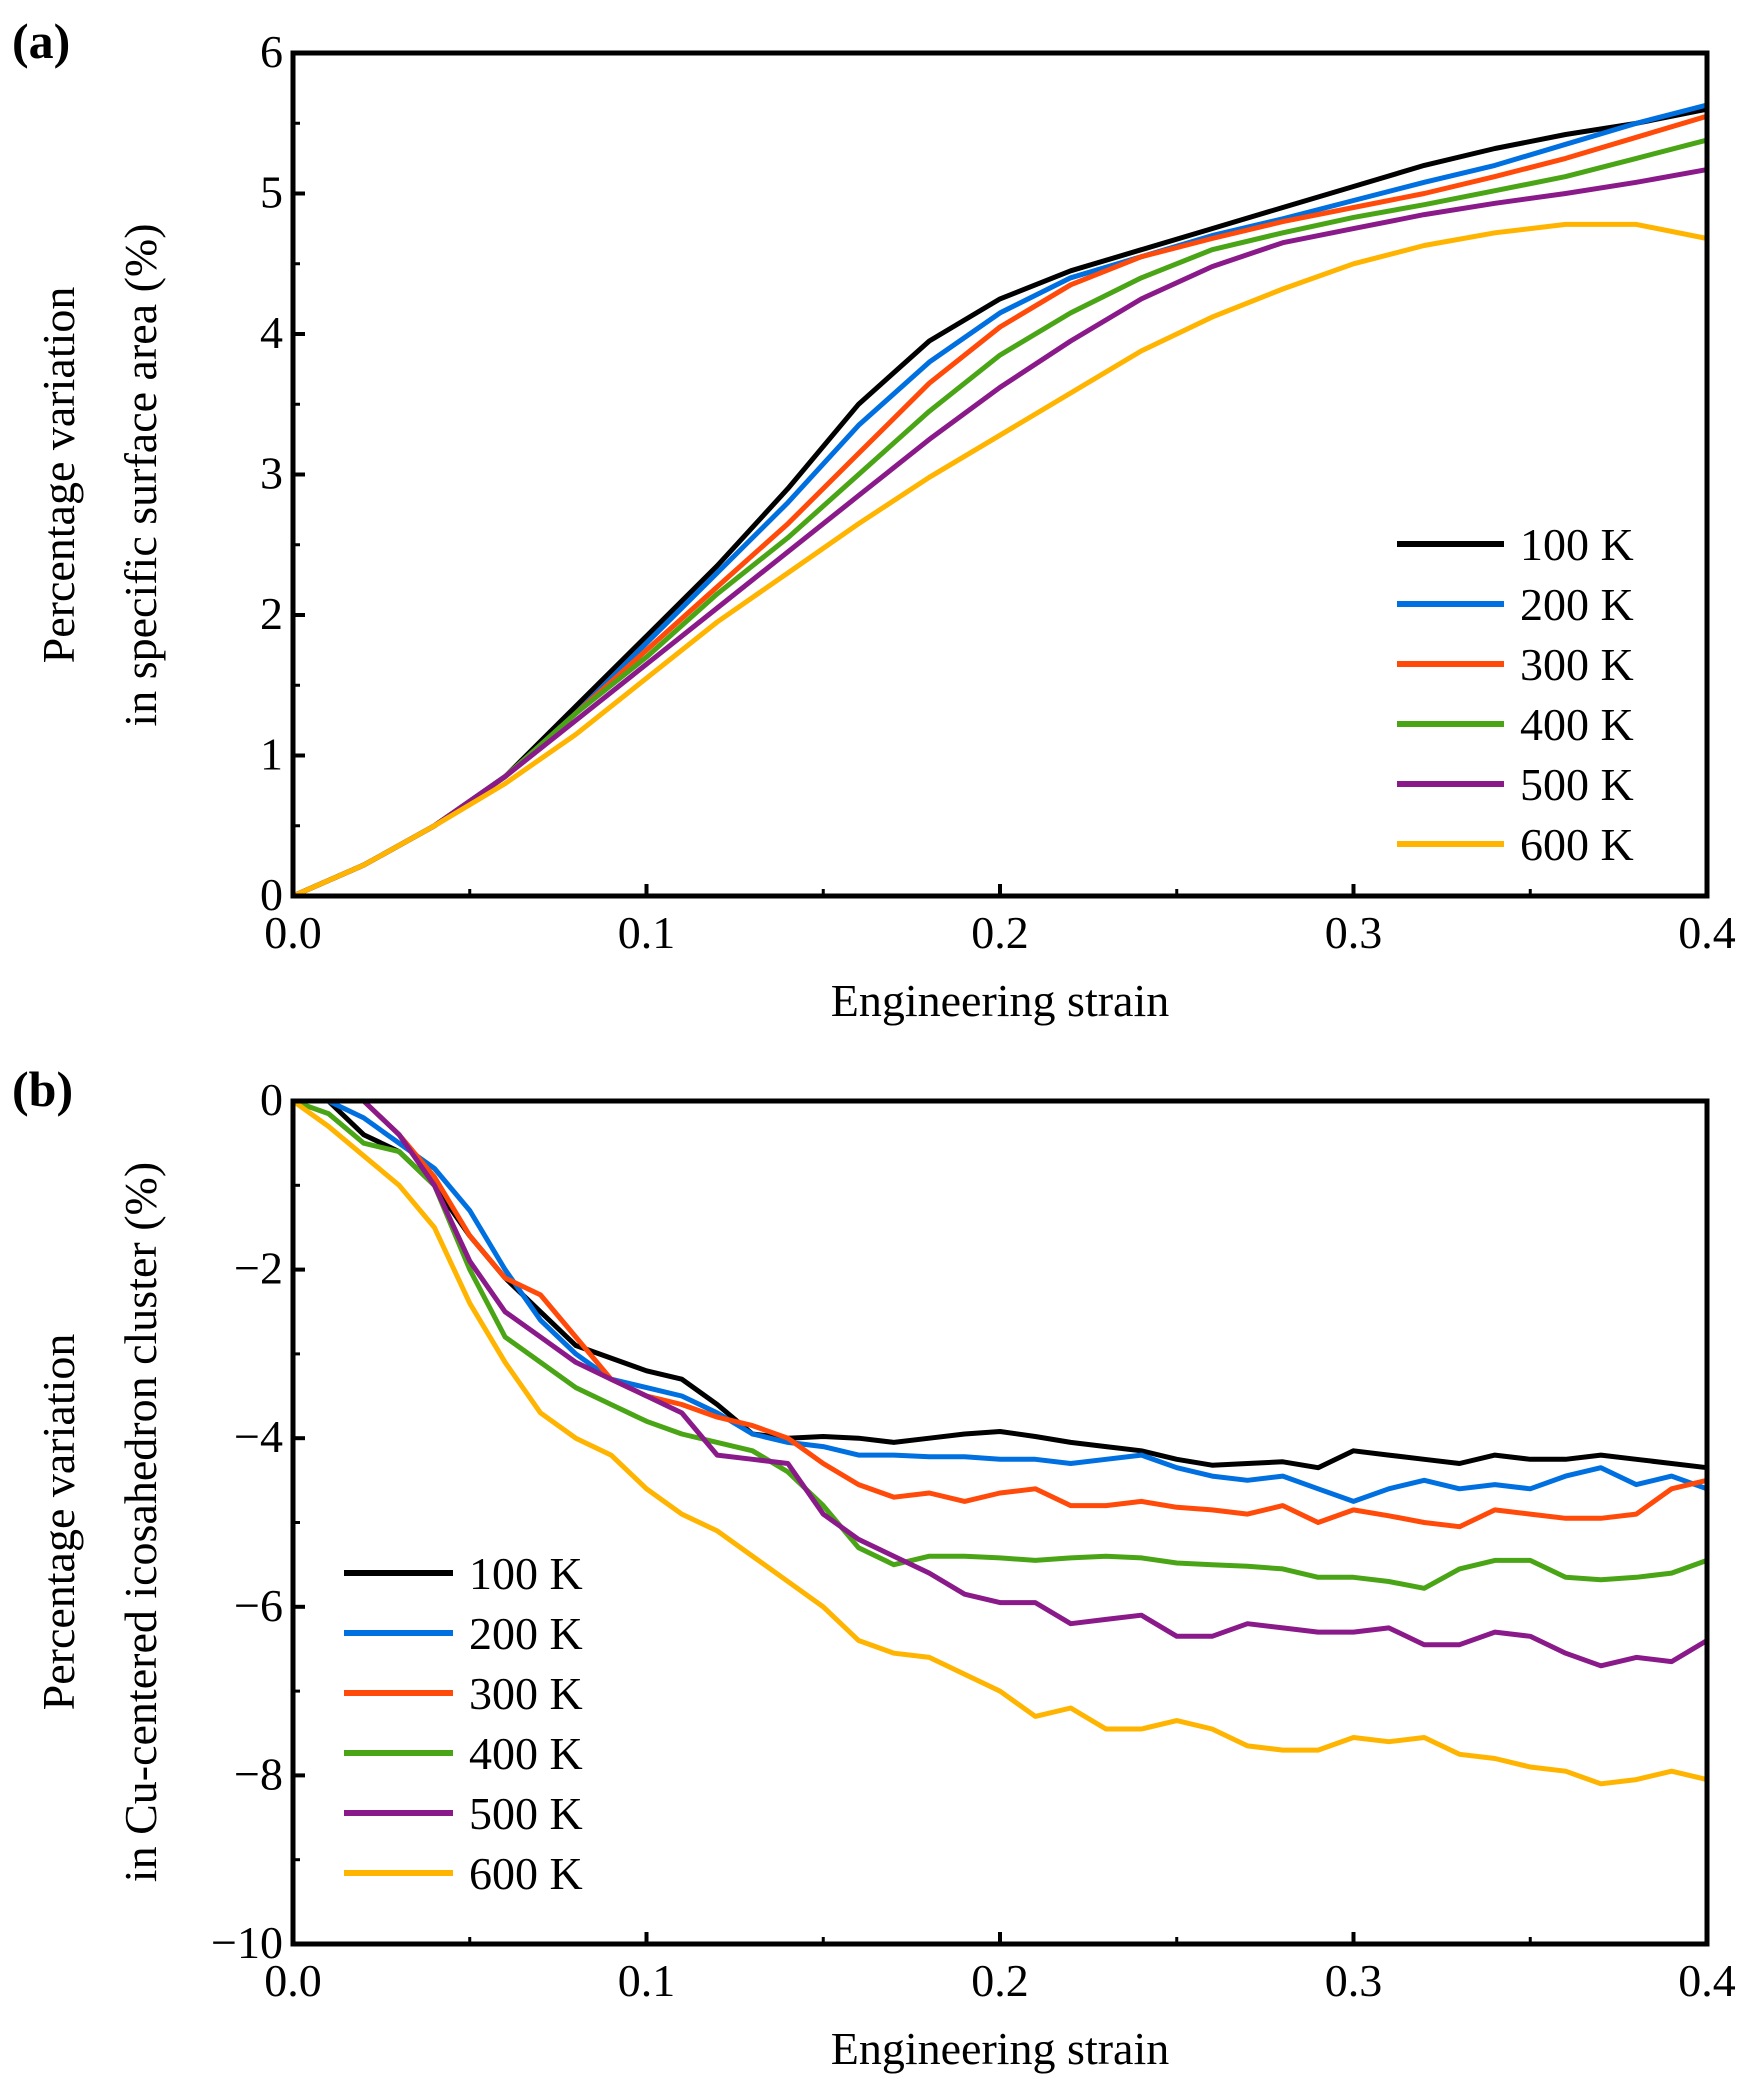 The height and width of the screenshot is (2092, 1760). I want to click on y-tick-label: −10, so click(247, 1942).